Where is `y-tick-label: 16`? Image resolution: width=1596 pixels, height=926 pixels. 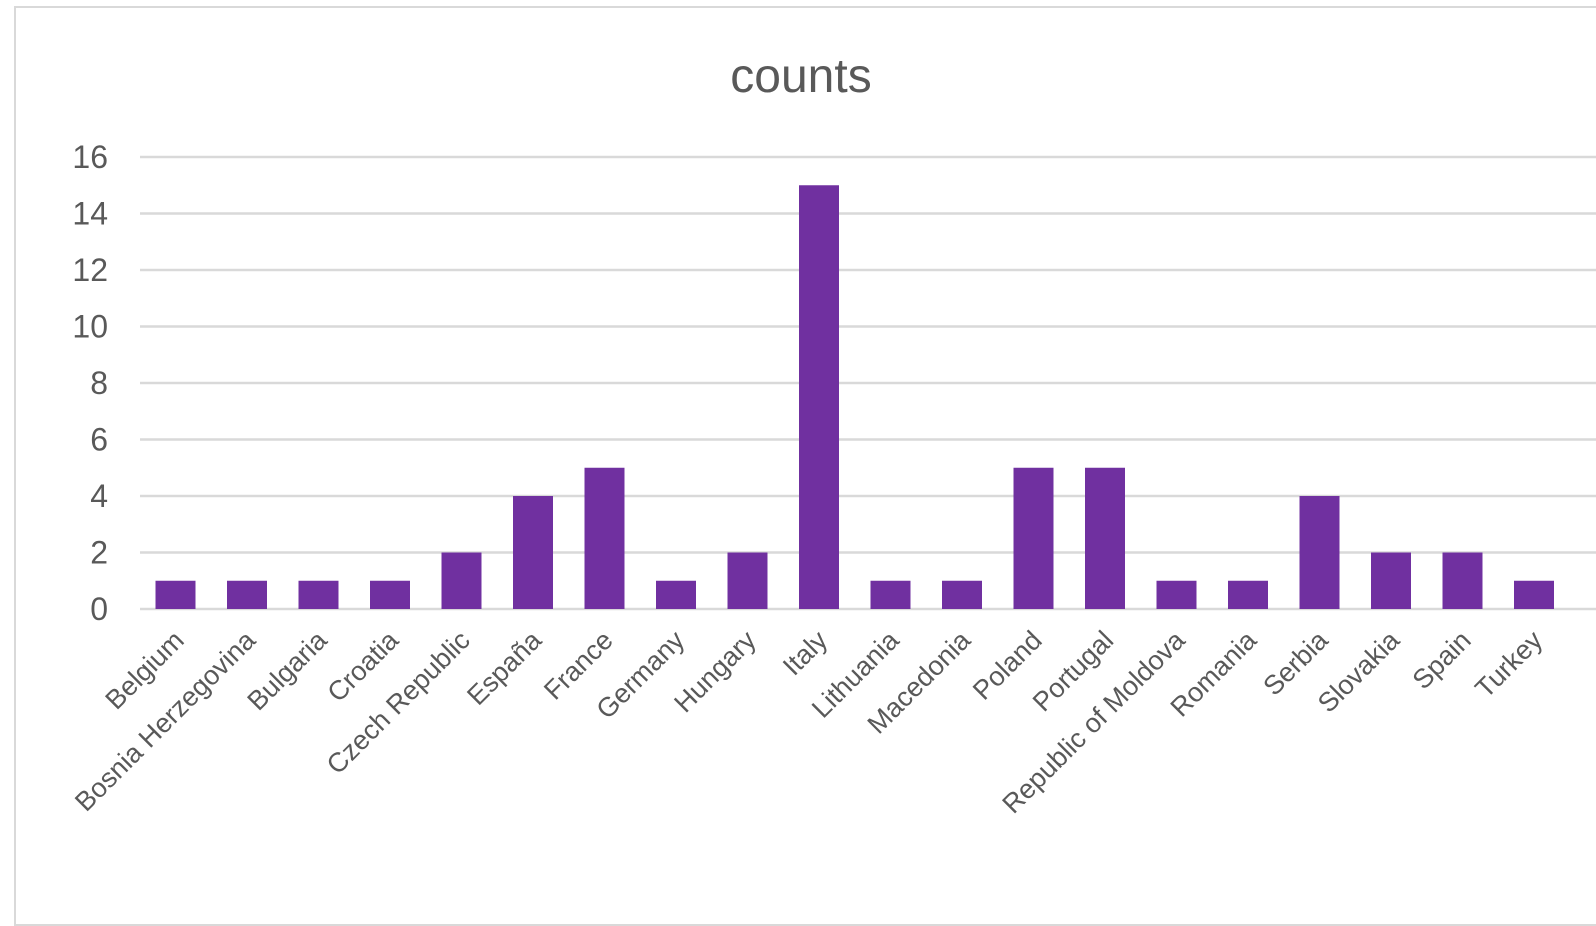
y-tick-label: 16 is located at coordinates (90, 157).